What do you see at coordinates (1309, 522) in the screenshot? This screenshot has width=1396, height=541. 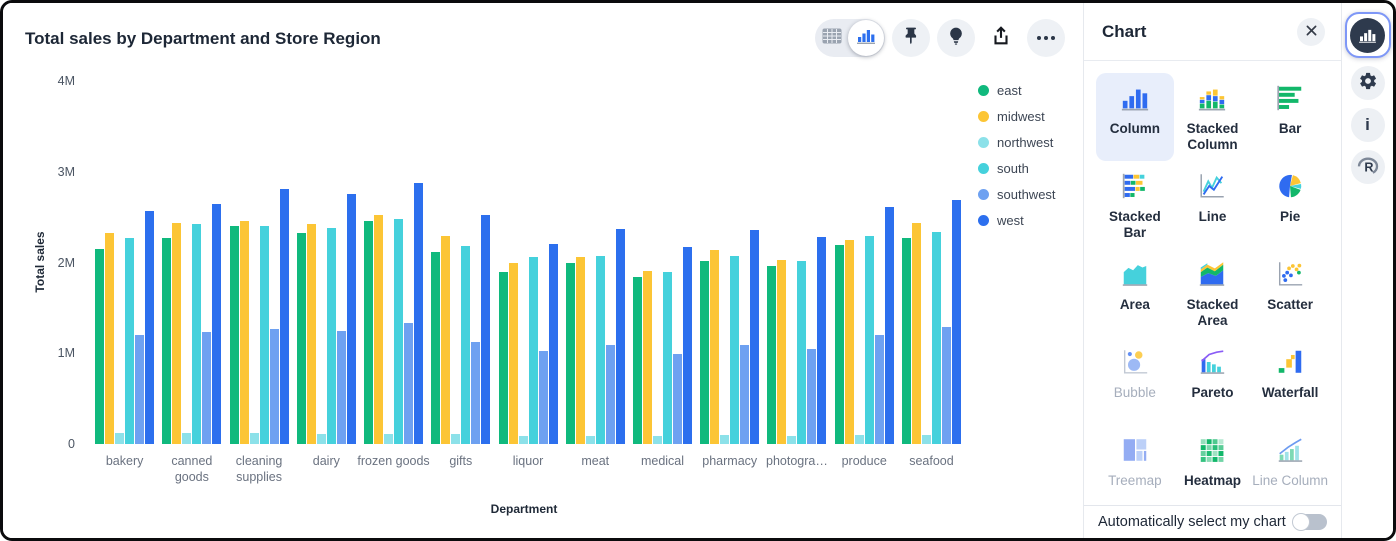 I see `auto-select-toggle` at bounding box center [1309, 522].